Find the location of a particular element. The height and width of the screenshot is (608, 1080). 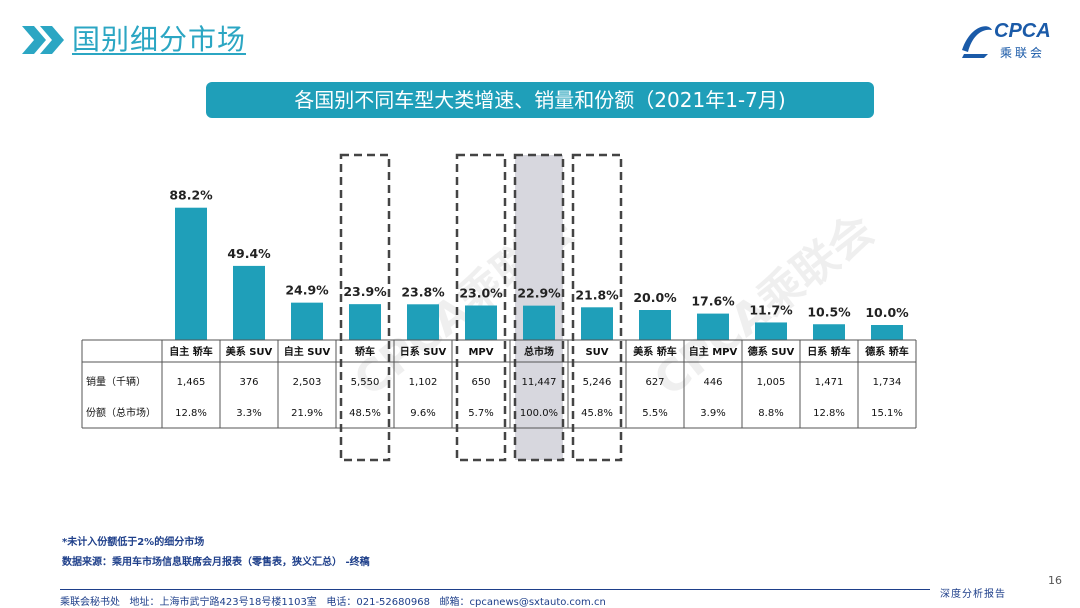

cell-value: 1,734 is located at coordinates (887, 382).